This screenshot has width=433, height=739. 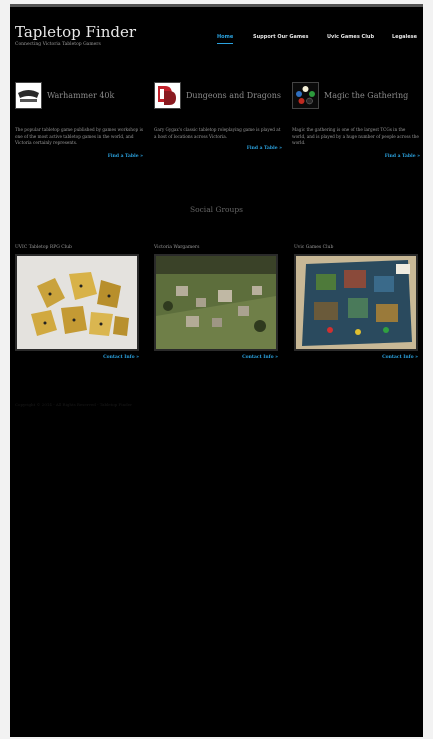 What do you see at coordinates (405, 37) in the screenshot?
I see `nav-legalese: Legalese` at bounding box center [405, 37].